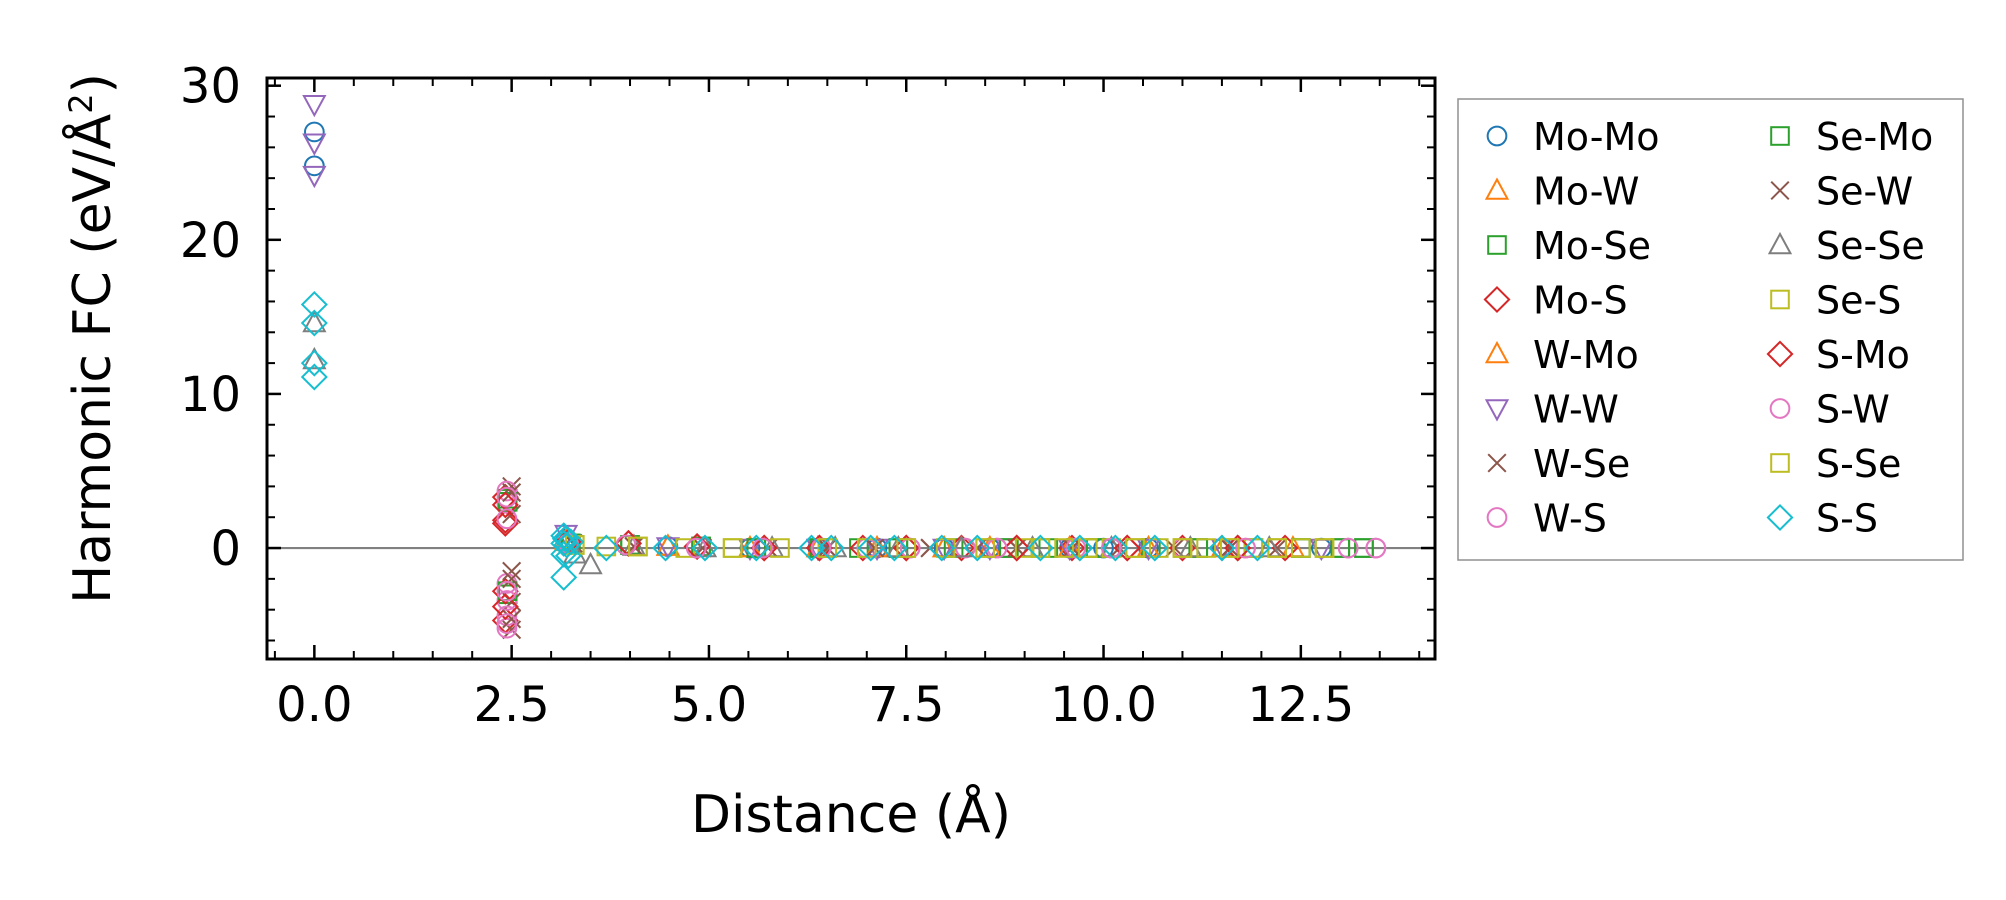 This screenshot has height=900, width=2006. I want to click on legend-label: Mo-W, so click(1586, 192).